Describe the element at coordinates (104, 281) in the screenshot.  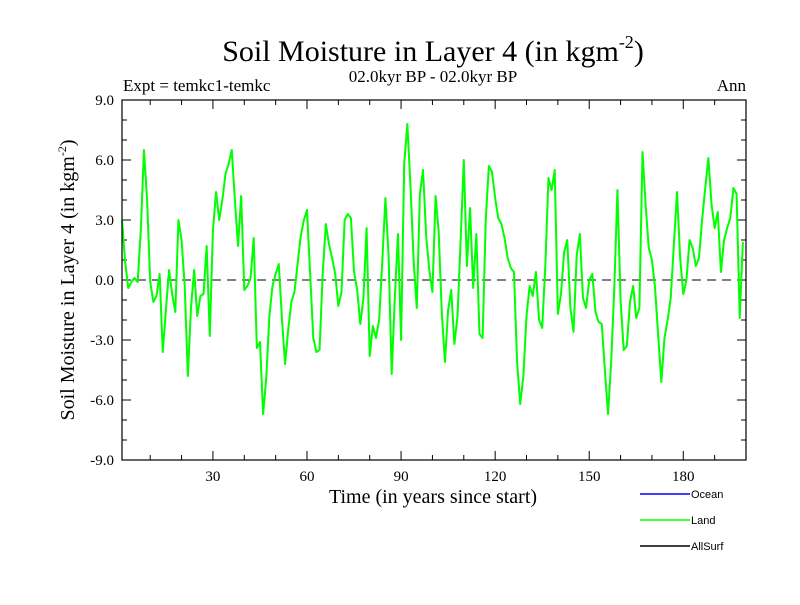
I see `y-tick-label: 0.0` at that location.